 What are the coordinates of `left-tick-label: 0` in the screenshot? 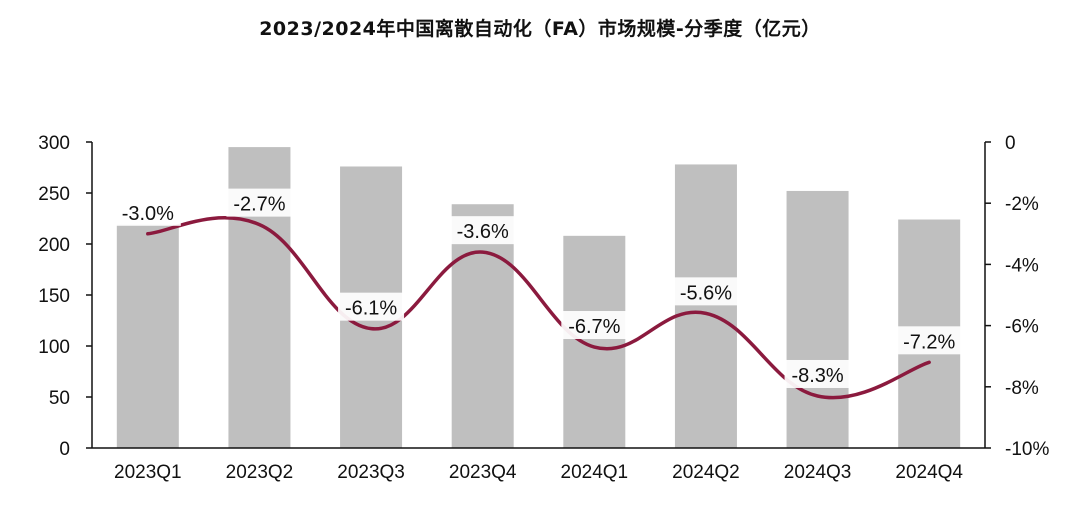 It's located at (64, 449).